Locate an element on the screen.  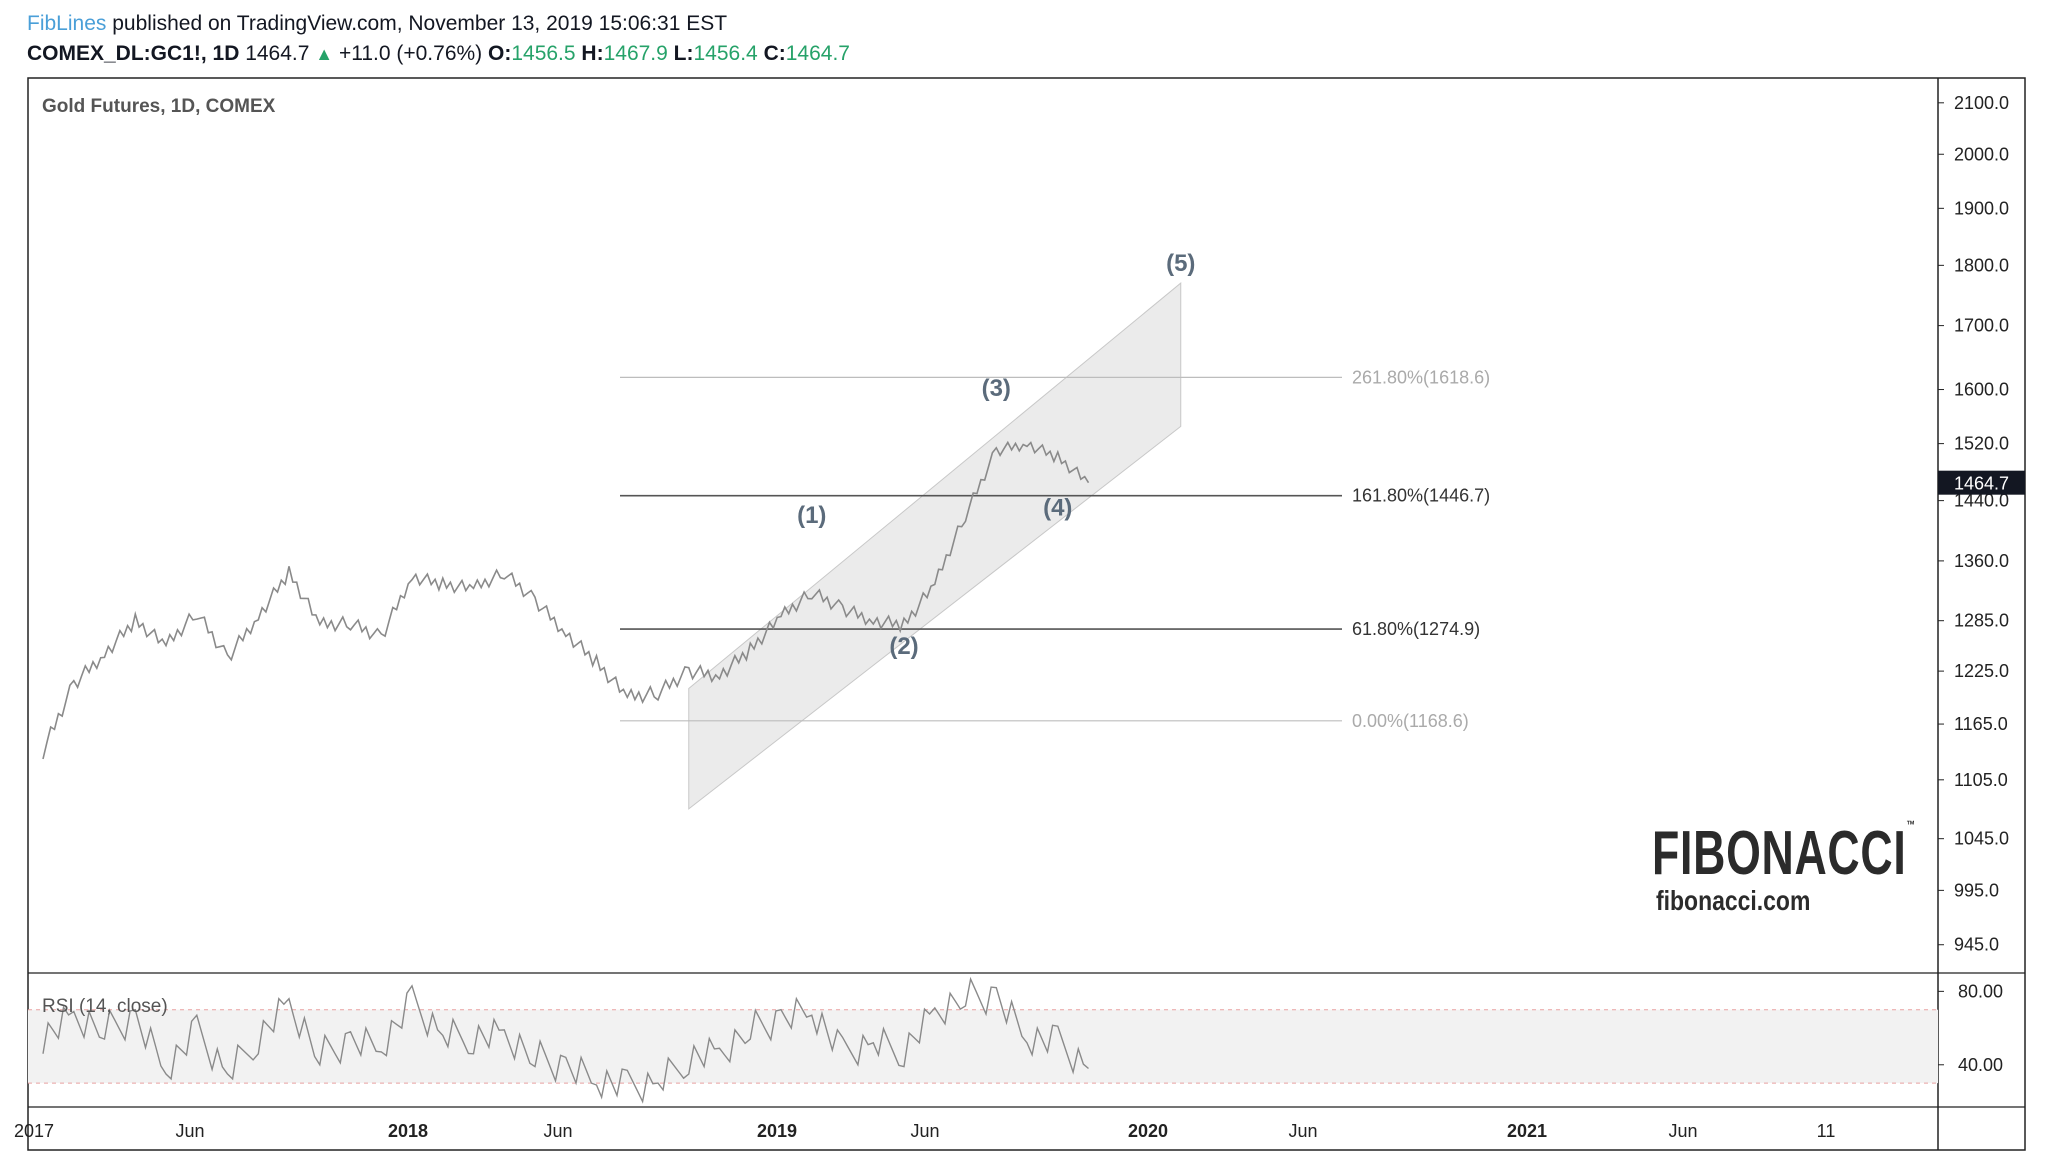
price-tick-label: 1520.0 is located at coordinates (1981, 444).